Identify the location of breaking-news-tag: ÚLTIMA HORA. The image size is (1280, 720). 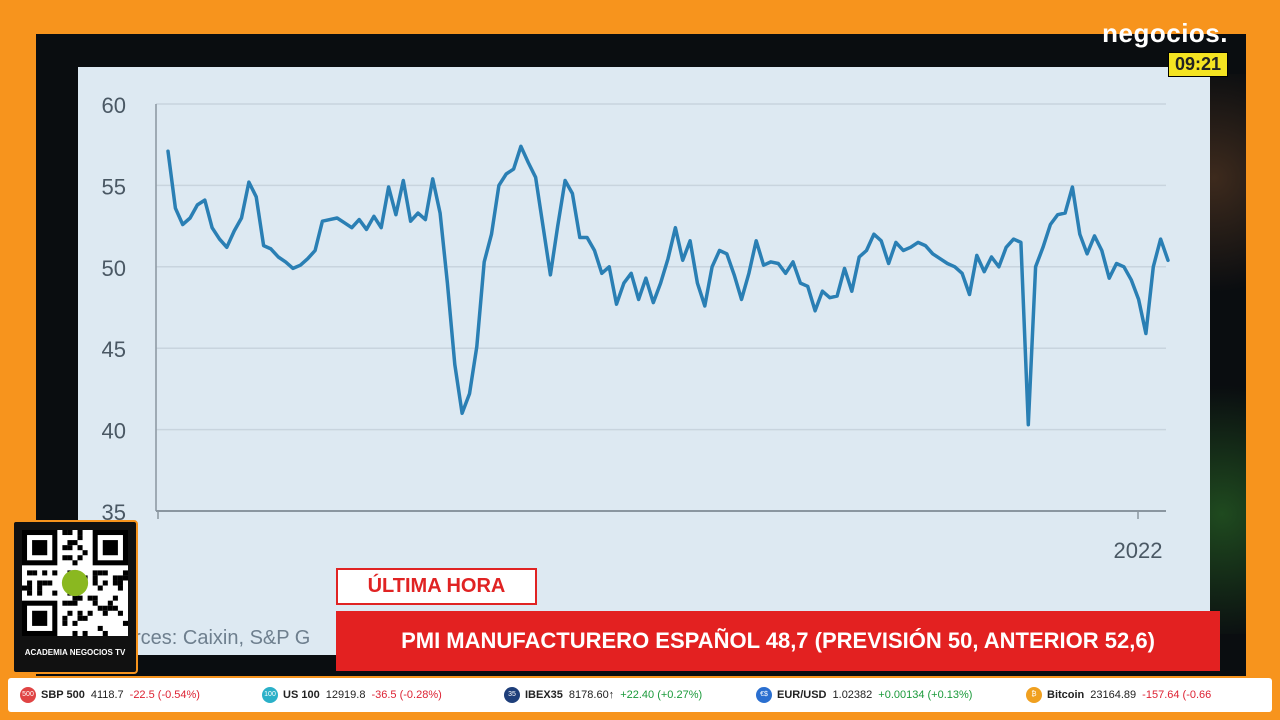
(436, 586).